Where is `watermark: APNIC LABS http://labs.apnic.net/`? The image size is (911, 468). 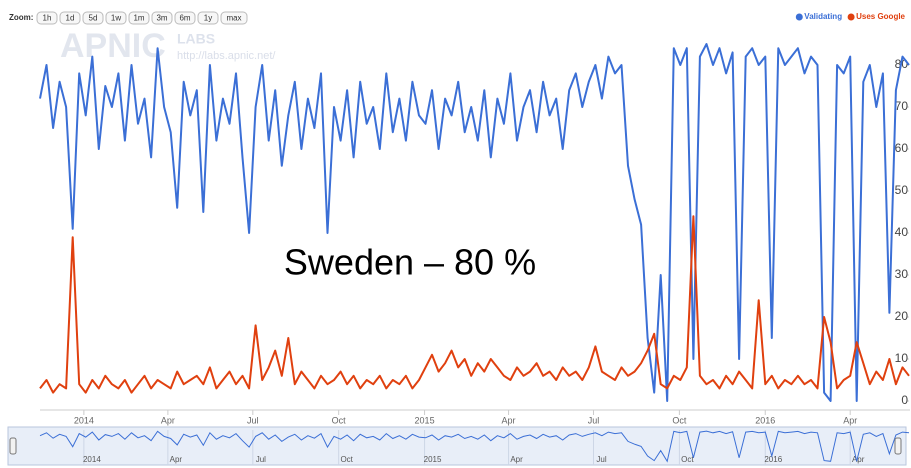
watermark: APNIC LABS http://labs.apnic.net/ is located at coordinates (168, 46).